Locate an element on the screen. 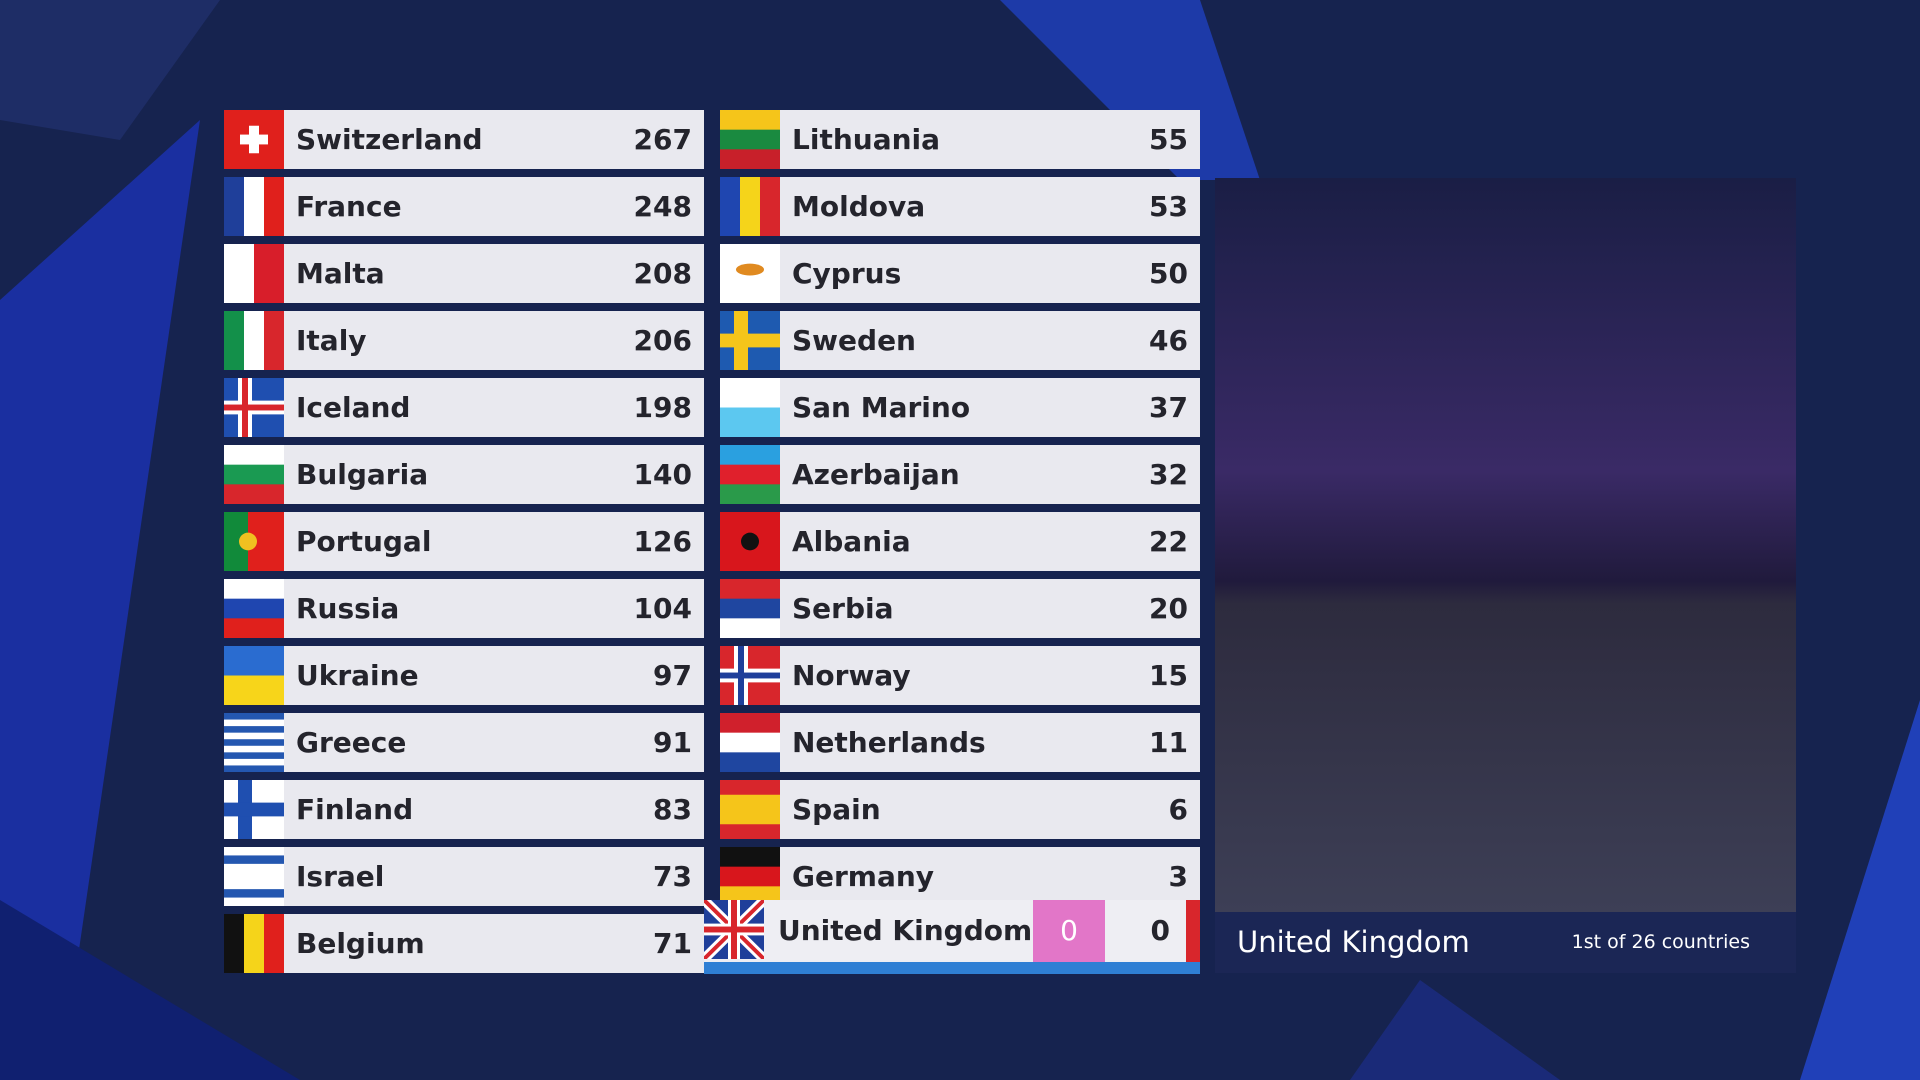 Image resolution: width=1920 pixels, height=1080 pixels. country-name: Moldova is located at coordinates (859, 206).